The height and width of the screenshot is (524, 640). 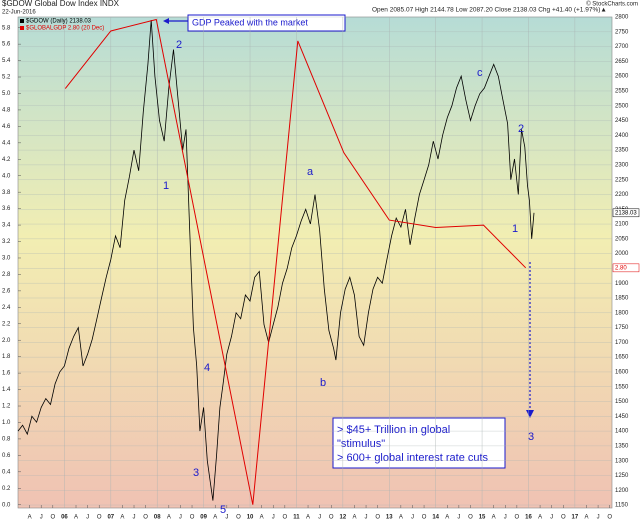 What do you see at coordinates (622, 18) in the screenshot?
I see `y2-tick-label: 2800` at bounding box center [622, 18].